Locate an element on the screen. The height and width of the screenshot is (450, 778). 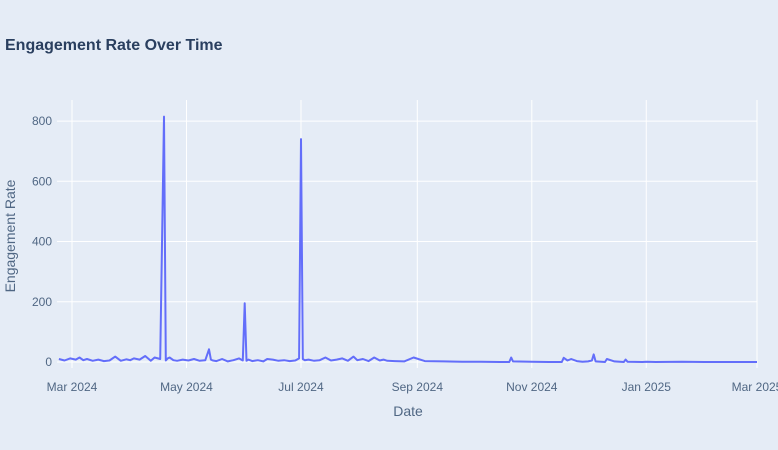
x-tick-label: Nov 2024 is located at coordinates (532, 387).